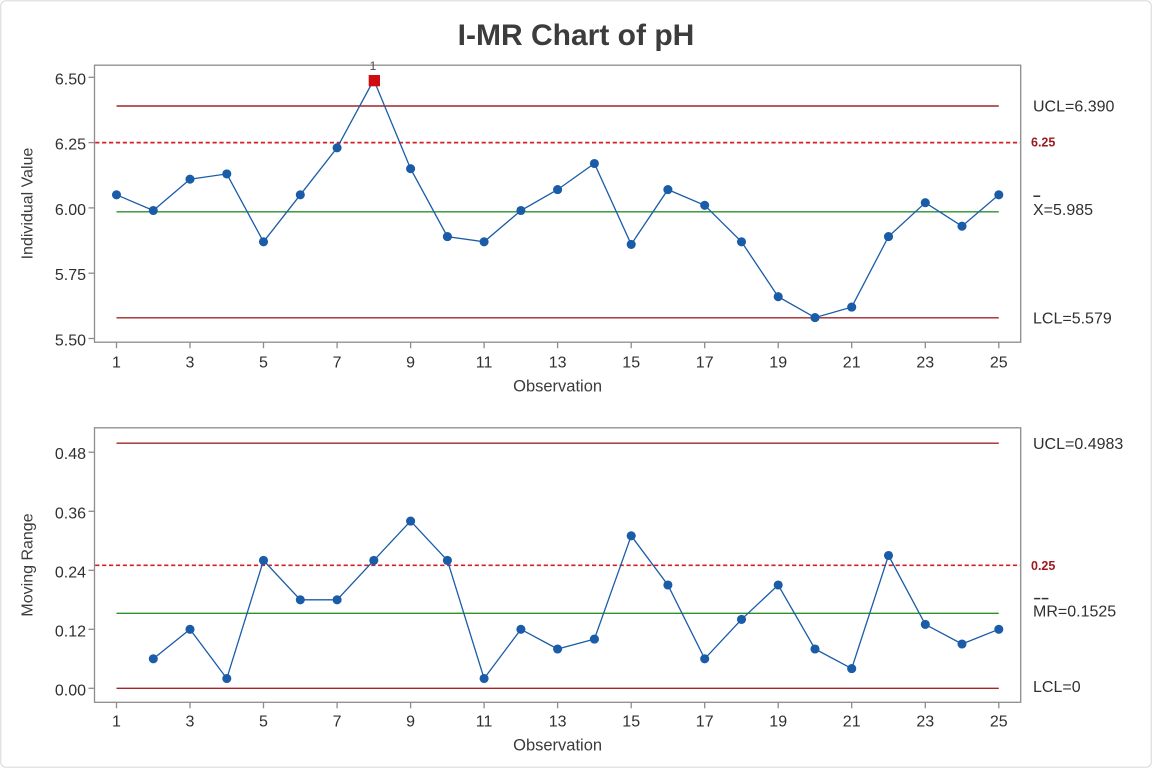 Image resolution: width=1152 pixels, height=768 pixels. I want to click on svg-text: UCL=0.4983, so click(1078, 444).